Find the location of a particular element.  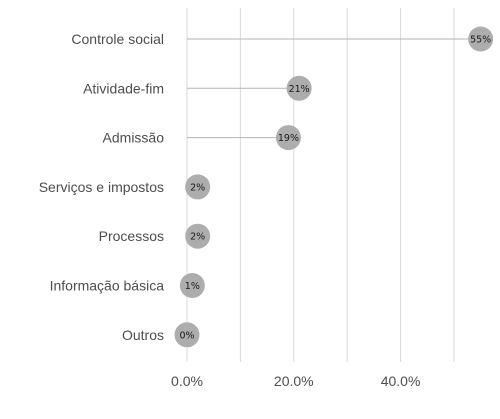

x-tick-label: 0.0% is located at coordinates (187, 381).